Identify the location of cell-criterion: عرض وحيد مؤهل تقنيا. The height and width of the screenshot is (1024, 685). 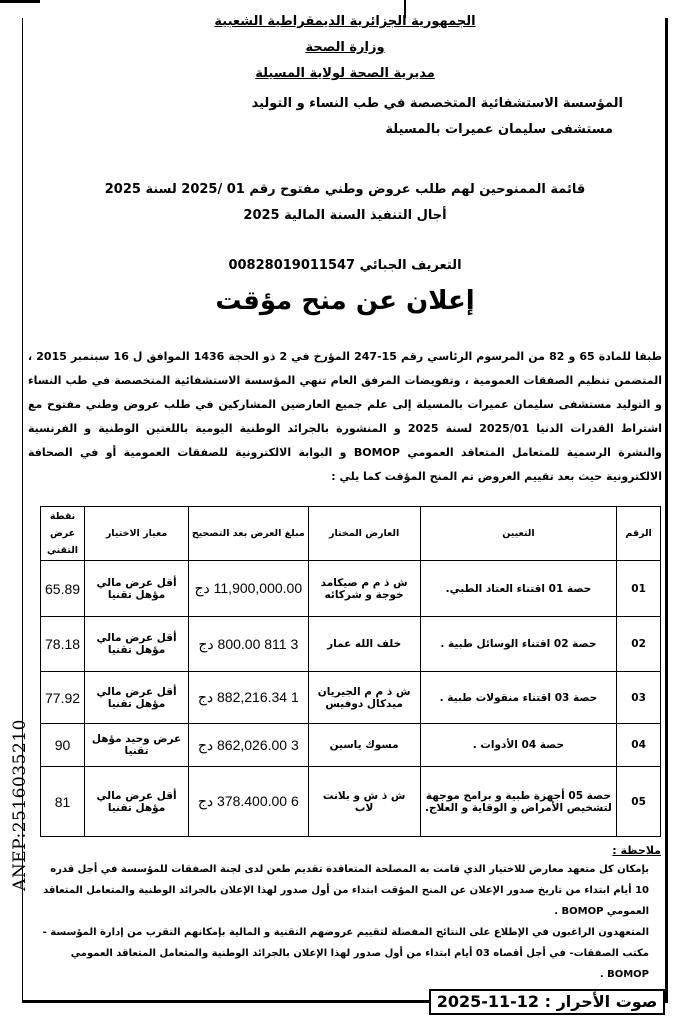
(136, 745).